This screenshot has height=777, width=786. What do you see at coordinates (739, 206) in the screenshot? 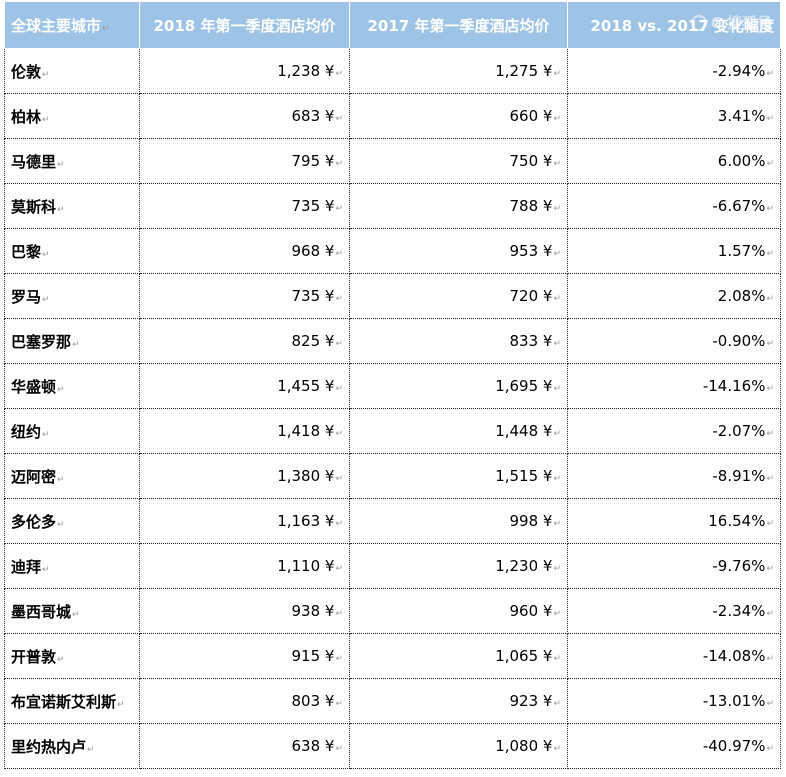
I see `cell-change-text: -6.67%` at bounding box center [739, 206].